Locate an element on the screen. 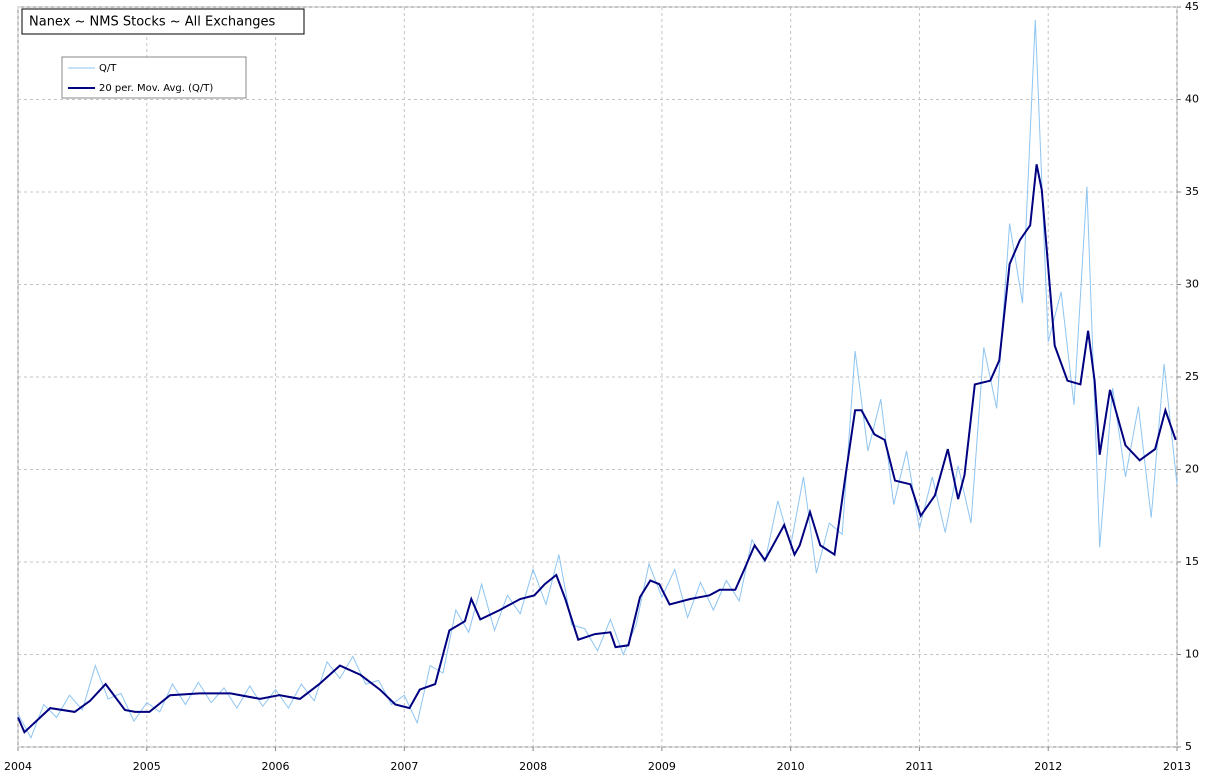 The width and height of the screenshot is (1210, 775). x-tick-label: 2013 is located at coordinates (1177, 766).